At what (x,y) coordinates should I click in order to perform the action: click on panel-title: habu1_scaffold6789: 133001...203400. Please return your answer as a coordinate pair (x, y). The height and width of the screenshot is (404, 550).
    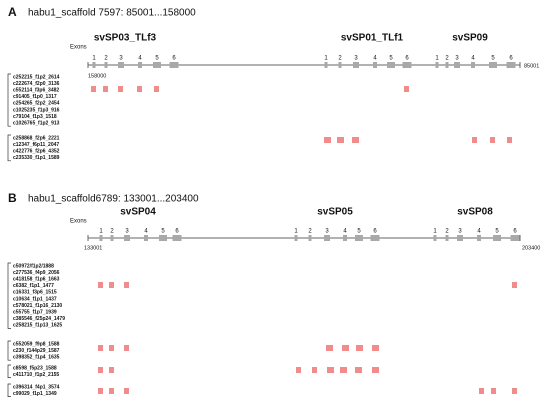
    Looking at the image, I should click on (113, 199).